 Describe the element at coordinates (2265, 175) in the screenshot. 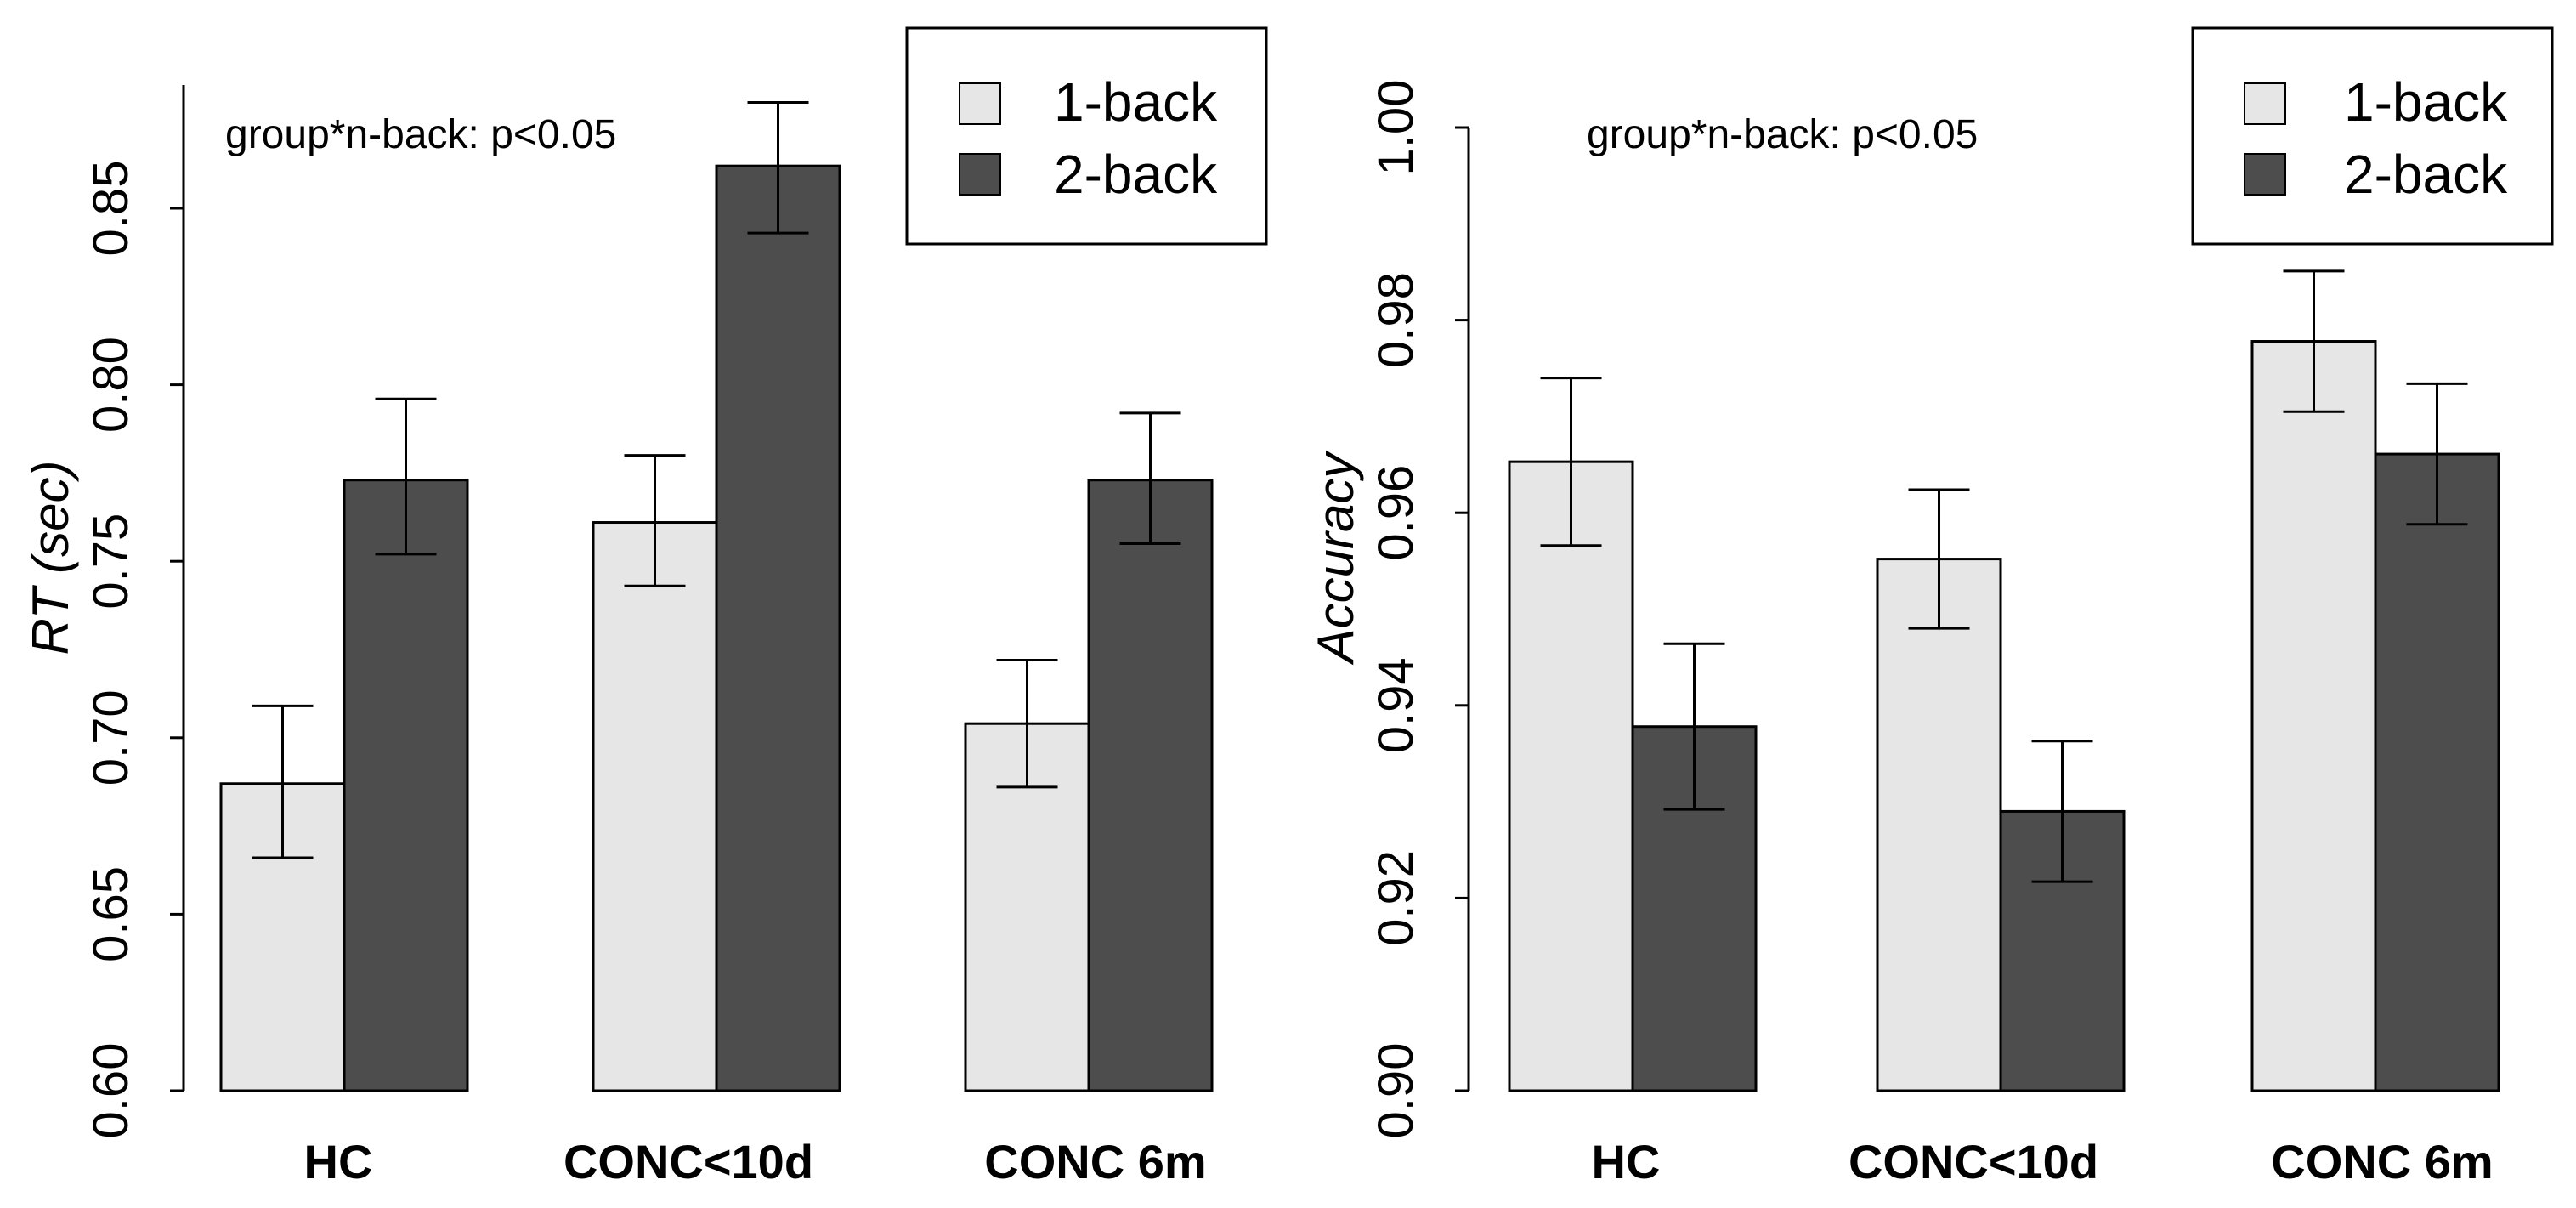

I see `acc-legend-swatch-2back` at that location.